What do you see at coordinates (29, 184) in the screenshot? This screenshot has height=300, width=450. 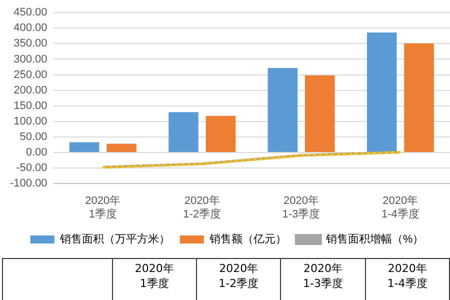 I see `y-tick-label: -100.00` at bounding box center [29, 184].